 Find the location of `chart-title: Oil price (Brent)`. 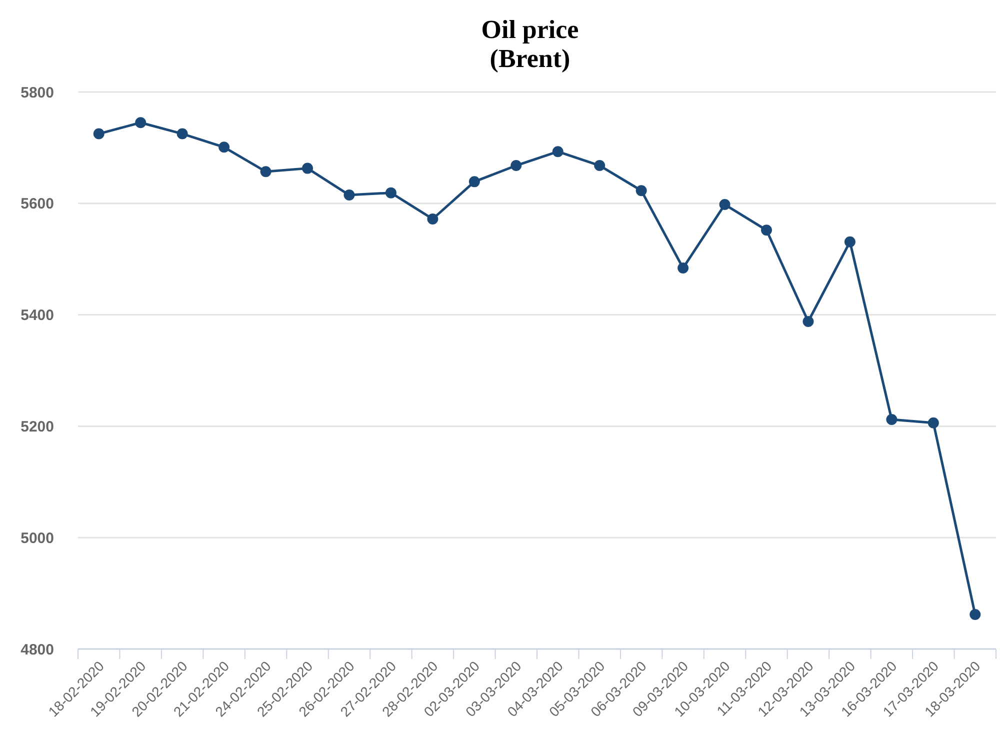

chart-title: Oil price (Brent) is located at coordinates (530, 44).